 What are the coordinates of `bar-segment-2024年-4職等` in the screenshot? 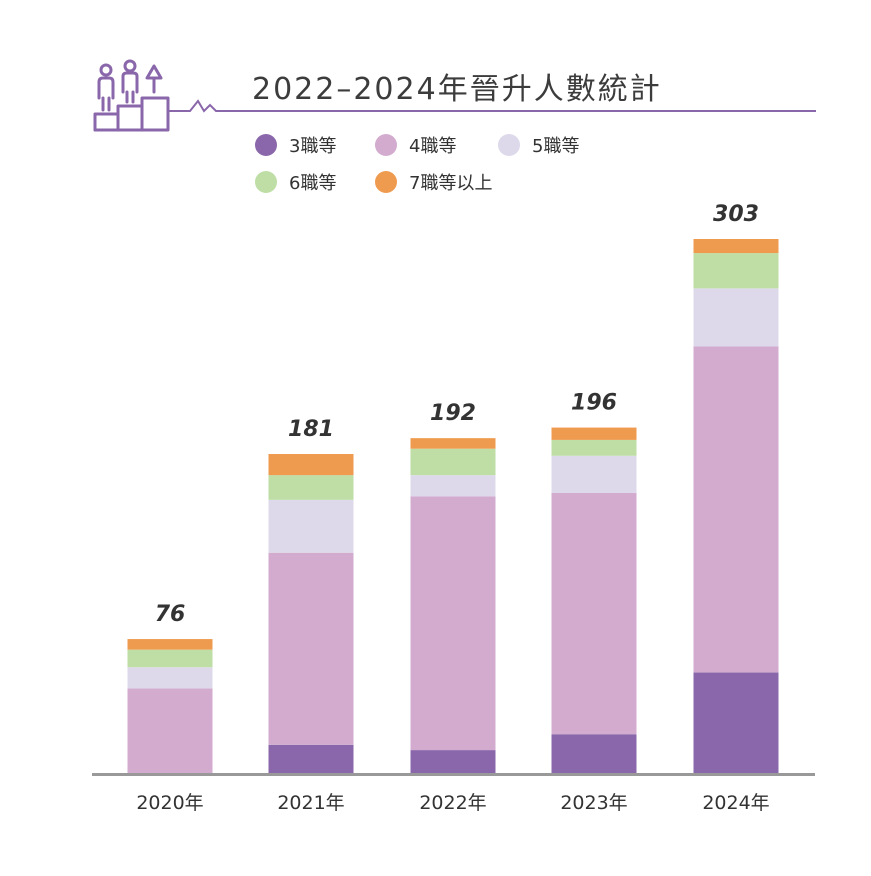 It's located at (736, 509).